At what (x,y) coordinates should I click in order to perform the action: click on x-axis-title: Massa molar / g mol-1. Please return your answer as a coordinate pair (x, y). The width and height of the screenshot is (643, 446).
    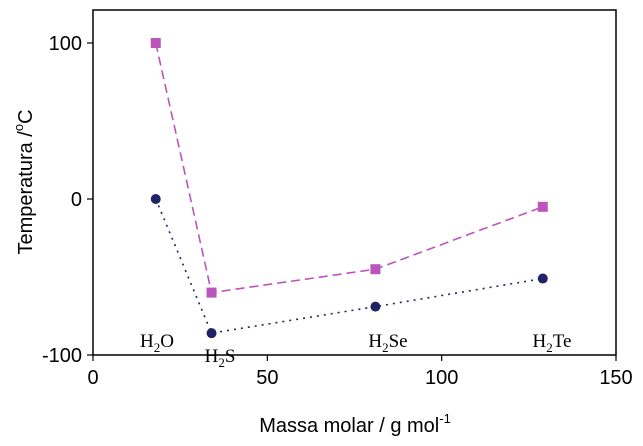
    Looking at the image, I should click on (355, 424).